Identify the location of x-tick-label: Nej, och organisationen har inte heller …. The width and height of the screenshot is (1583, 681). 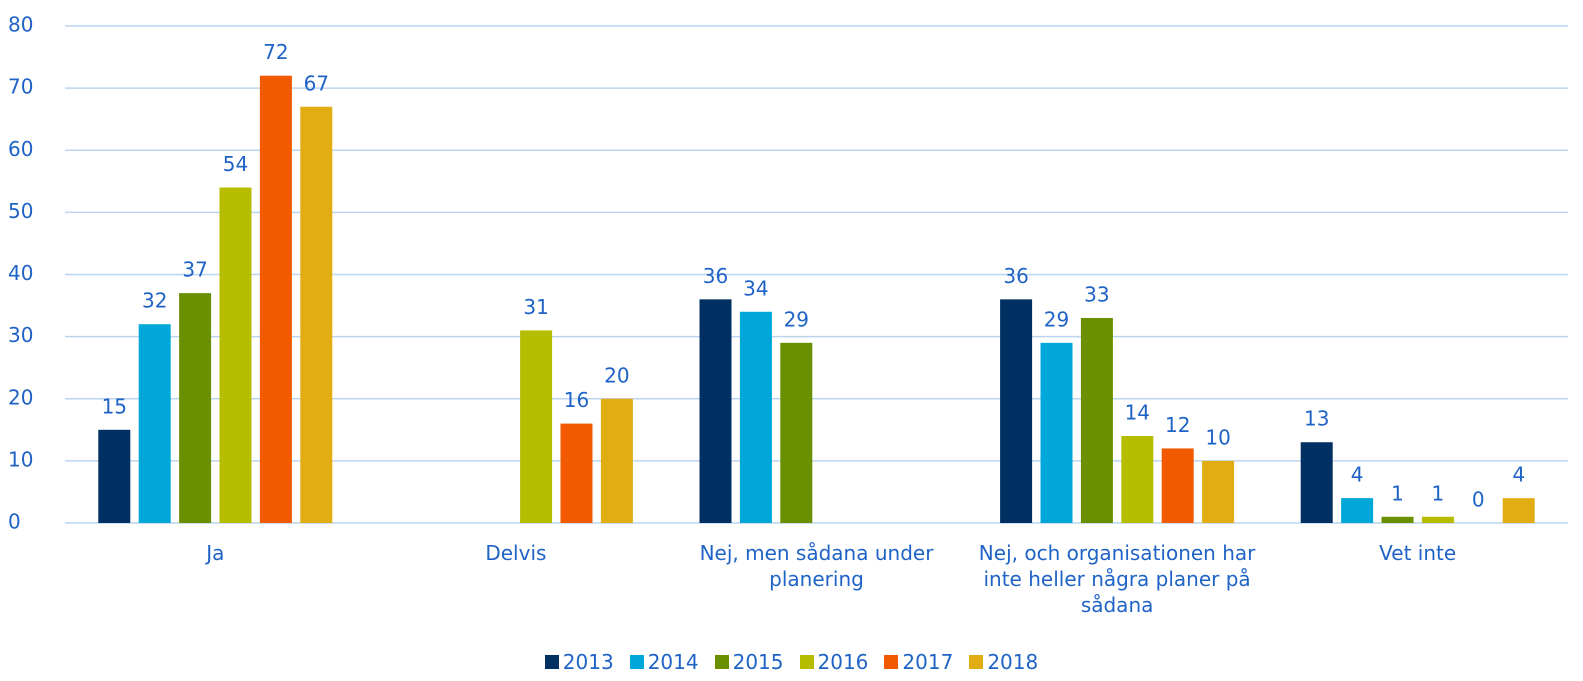
(1117, 579).